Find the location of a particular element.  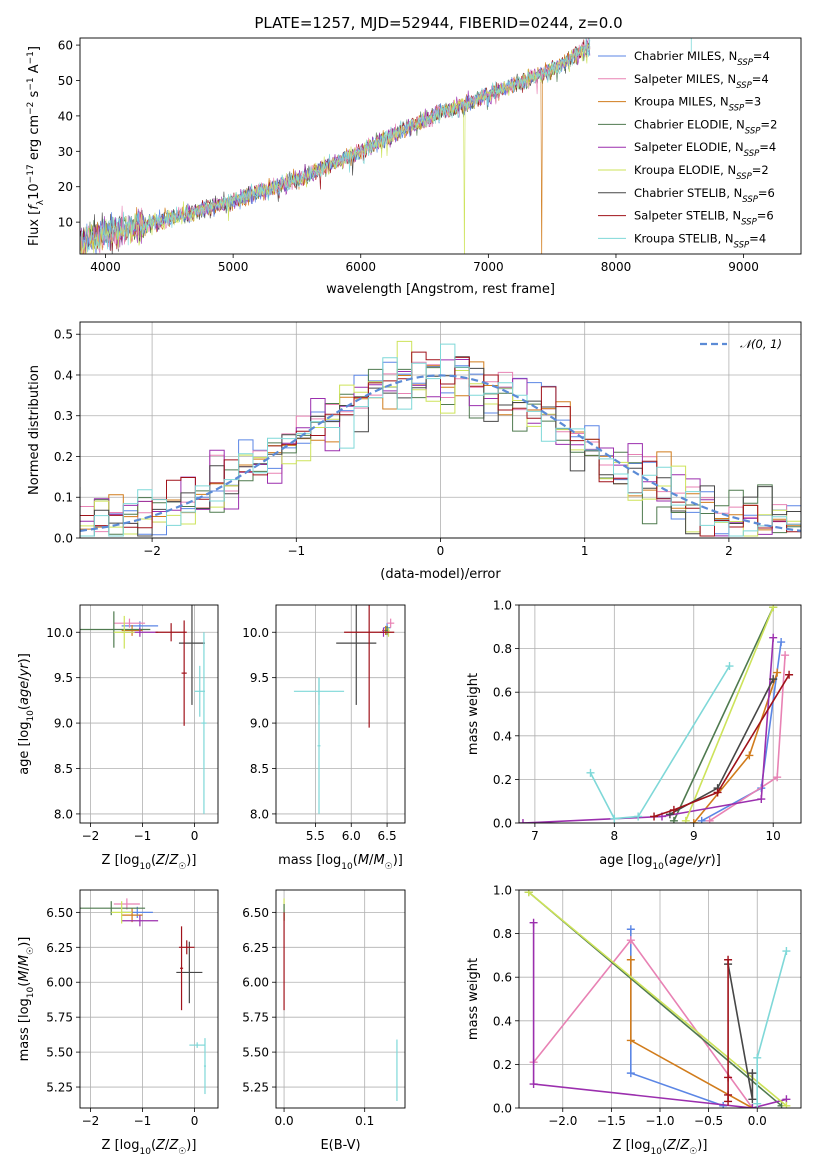

y-tick-label: 9.0 is located at coordinates (259, 724).